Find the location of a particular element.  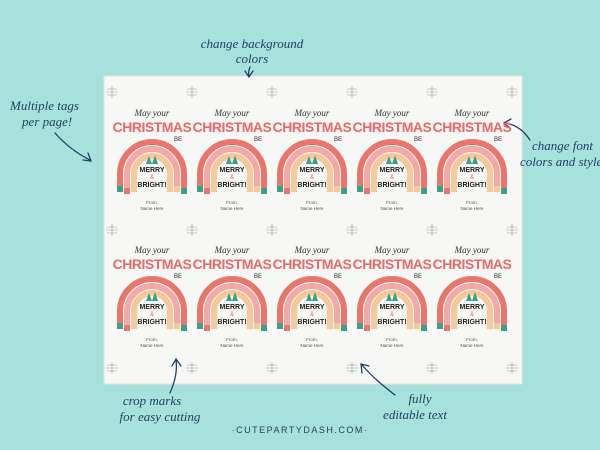

note-font-1: change font is located at coordinates (562, 145).